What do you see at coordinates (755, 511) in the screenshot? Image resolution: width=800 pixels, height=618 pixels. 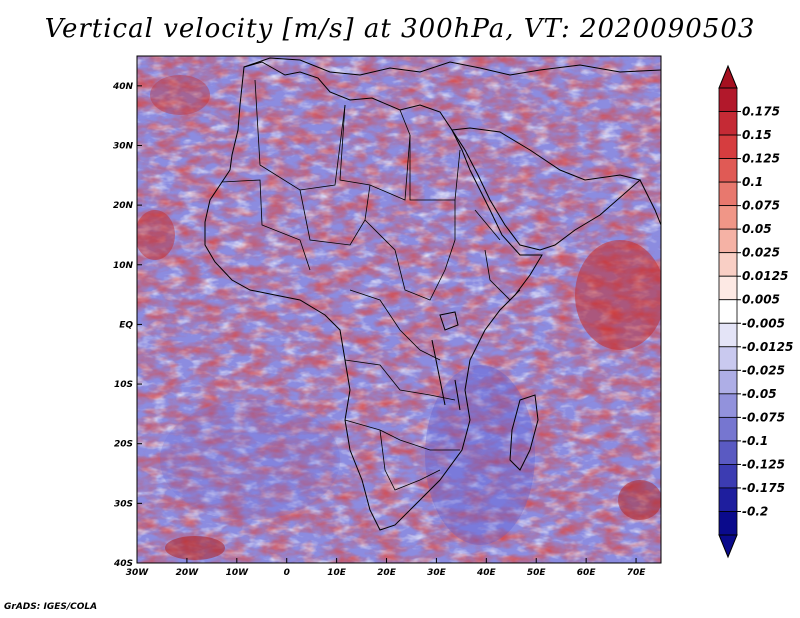 I see `colorbar-label: -0.2` at bounding box center [755, 511].